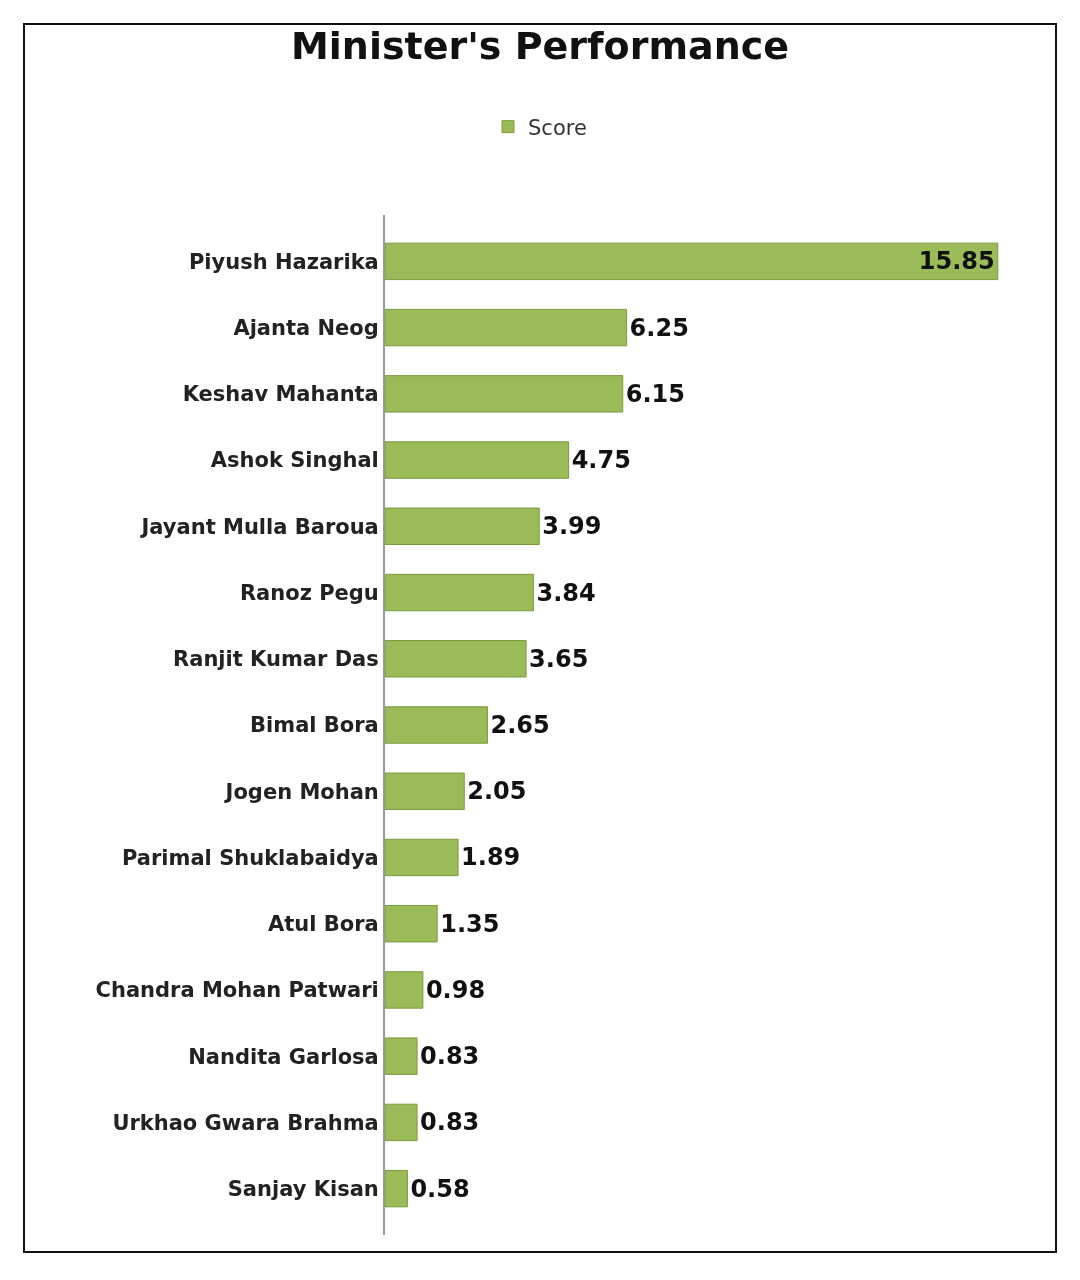  I want to click on y-tick-label: Ranoz Pegu, so click(309, 592).